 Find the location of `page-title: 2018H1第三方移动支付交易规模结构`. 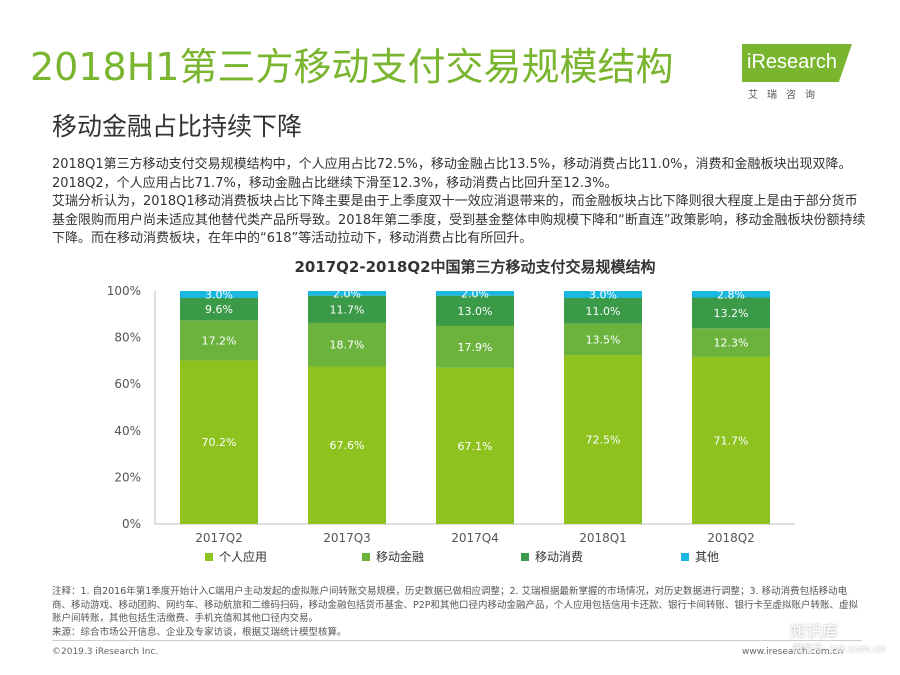

page-title: 2018H1第三方移动支付交易规模结构 is located at coordinates (352, 67).